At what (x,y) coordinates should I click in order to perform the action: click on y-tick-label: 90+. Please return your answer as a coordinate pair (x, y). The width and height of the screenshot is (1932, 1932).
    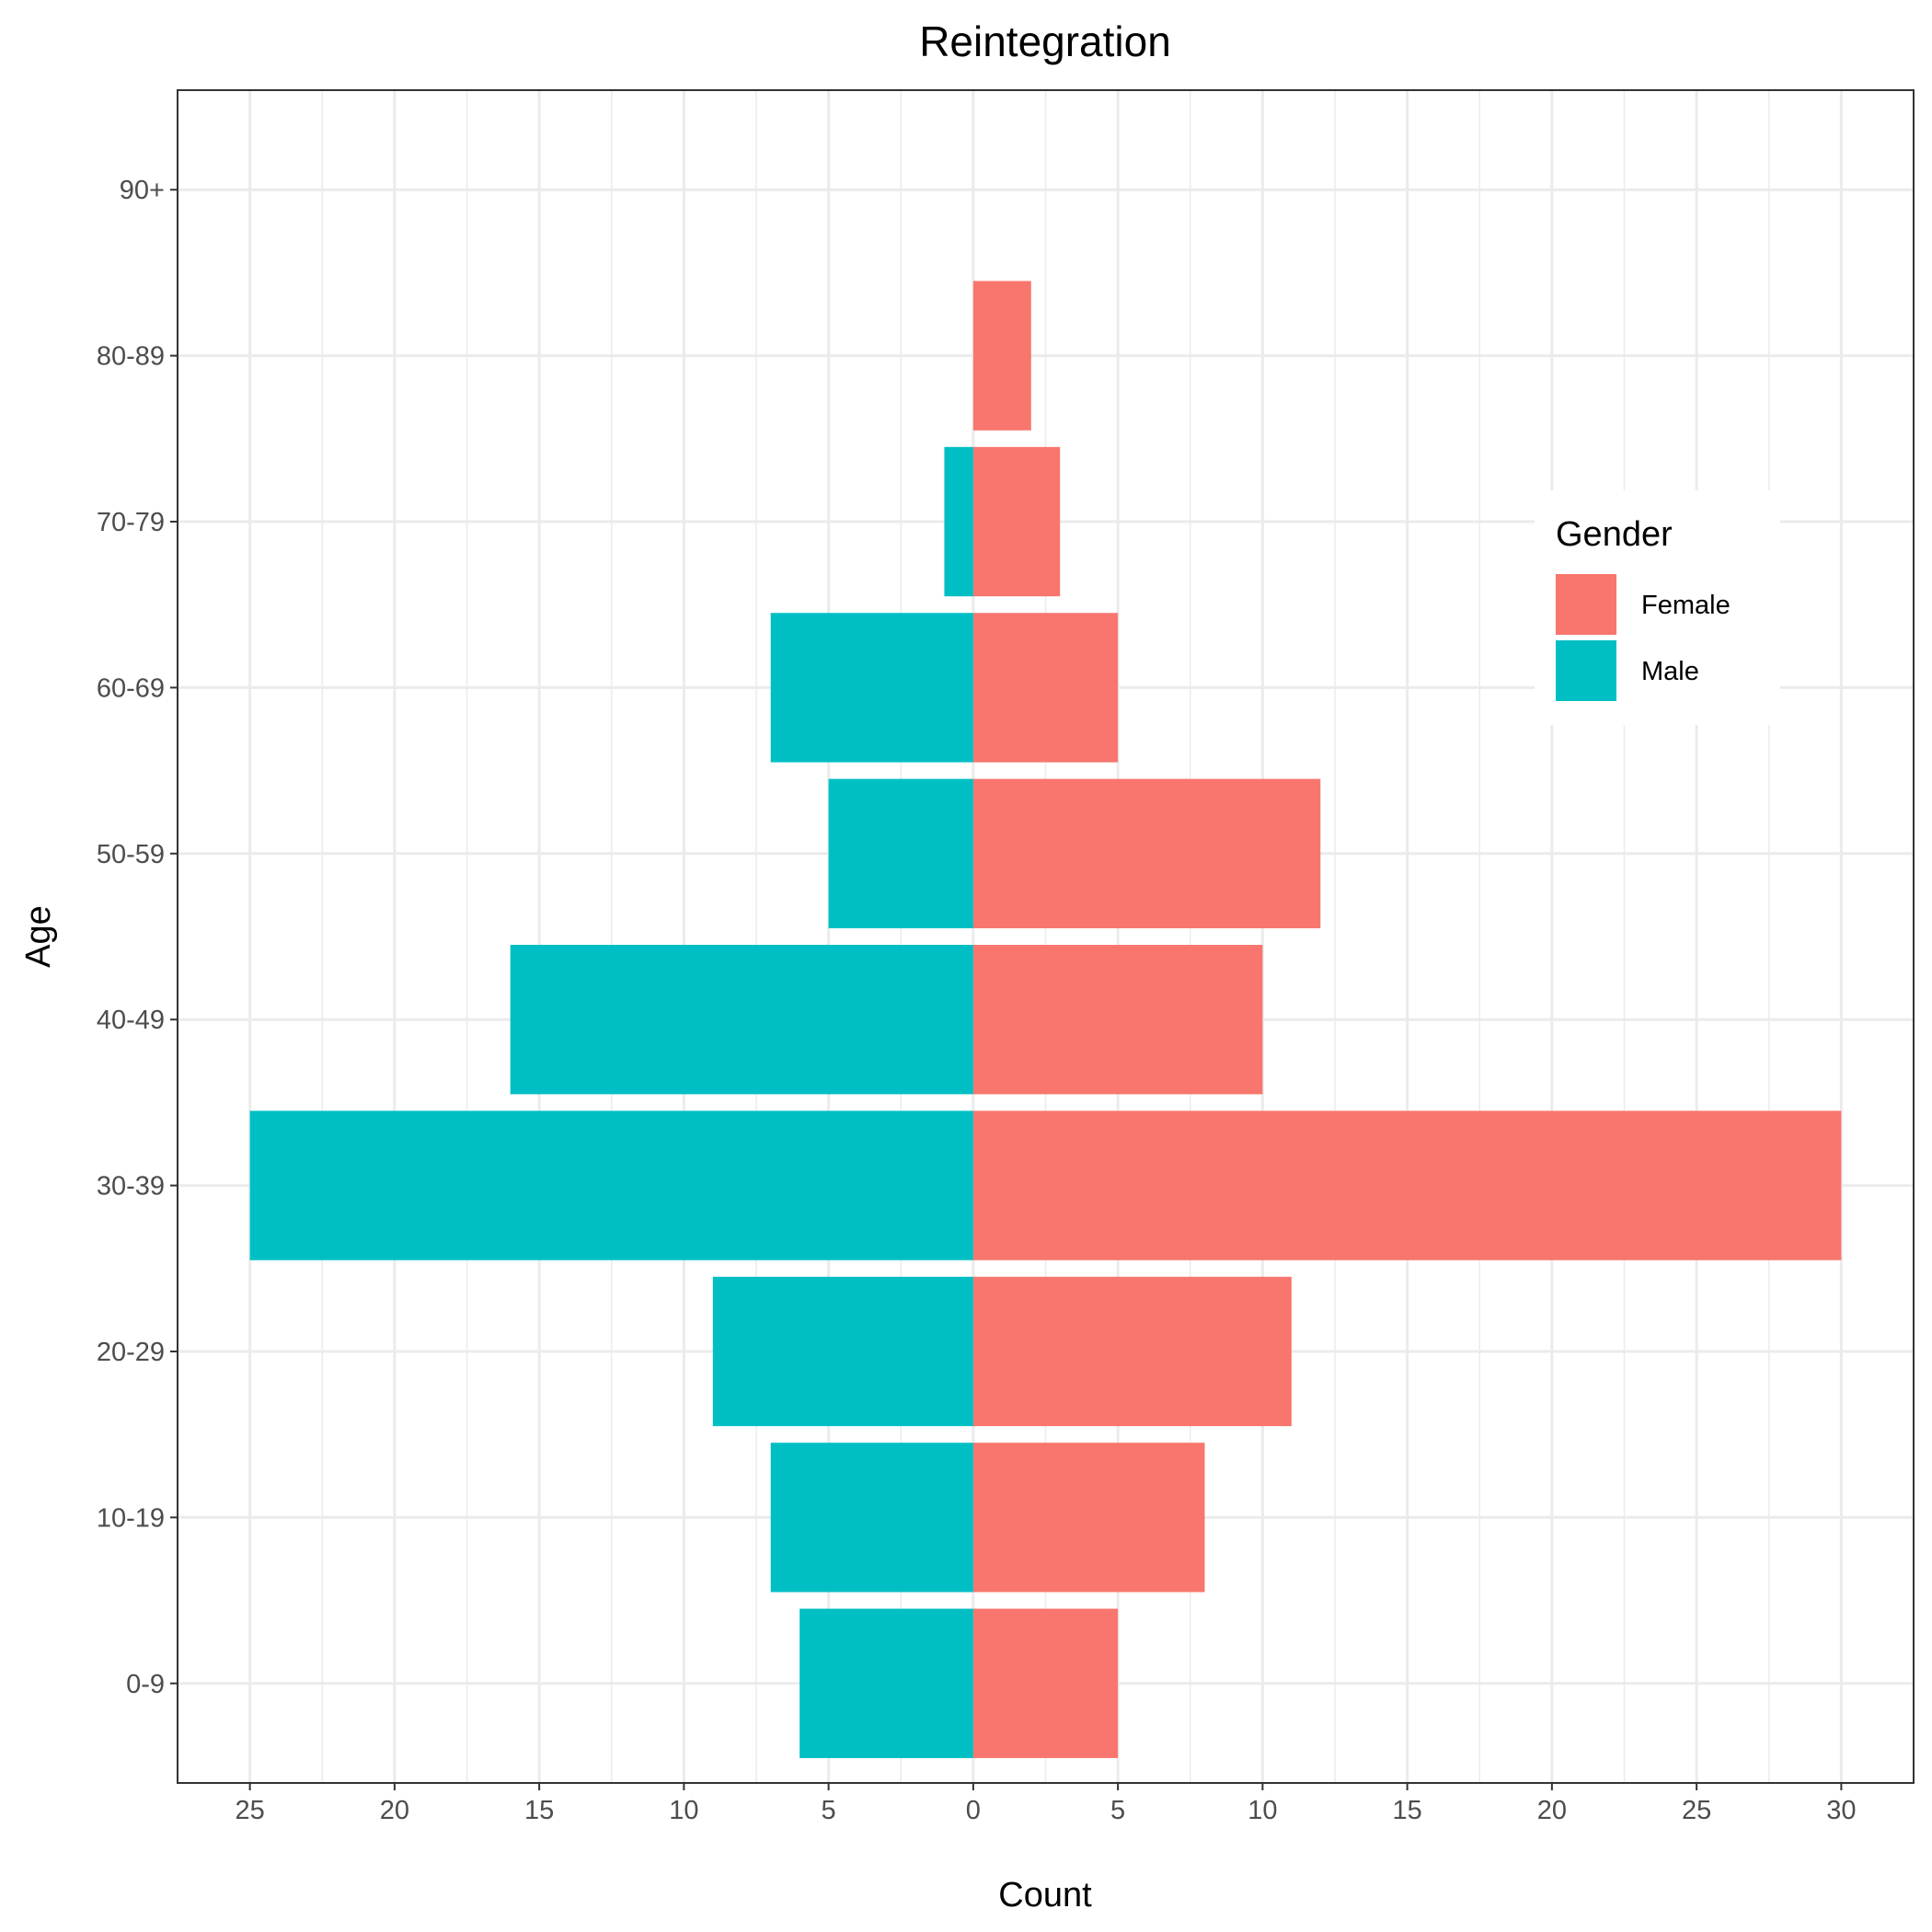
    Looking at the image, I should click on (142, 190).